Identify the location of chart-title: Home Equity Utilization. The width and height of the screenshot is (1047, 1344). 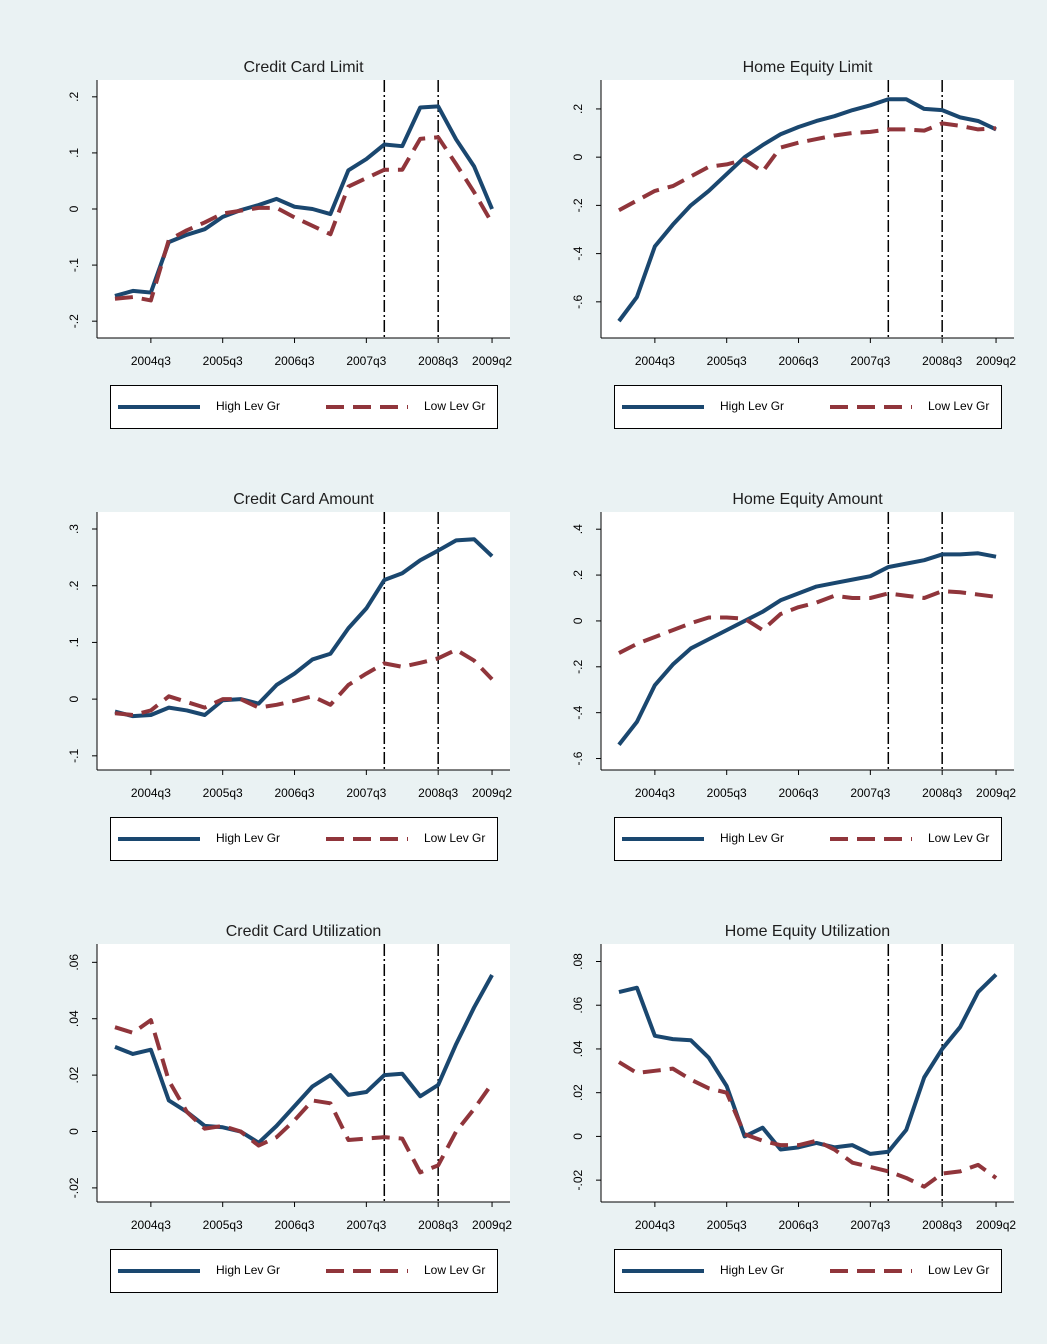
(807, 931).